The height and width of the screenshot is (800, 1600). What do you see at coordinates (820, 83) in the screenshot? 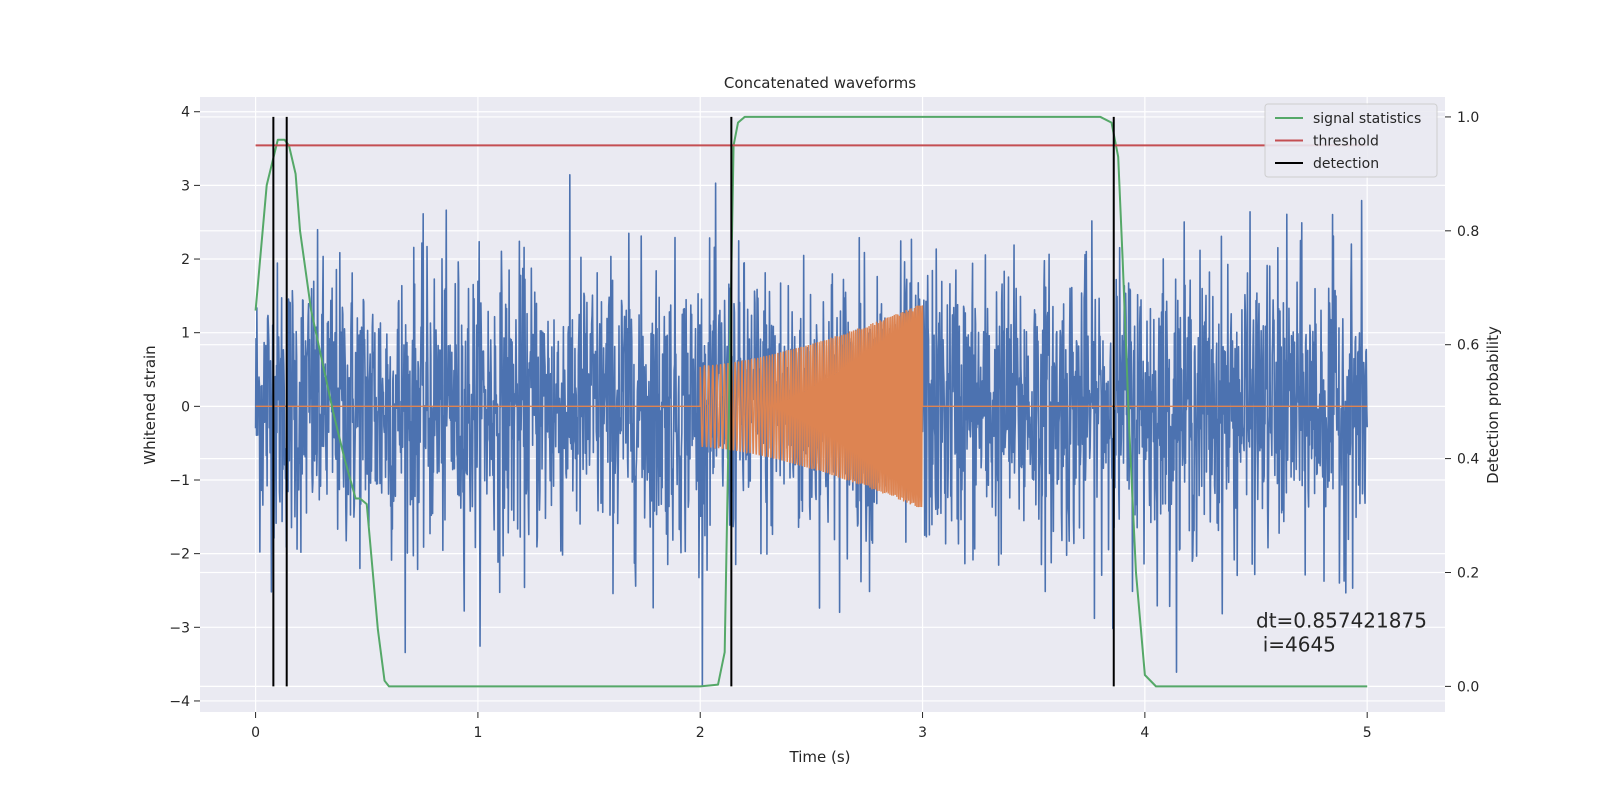
I see `chart-title: Concatenated waveforms` at bounding box center [820, 83].